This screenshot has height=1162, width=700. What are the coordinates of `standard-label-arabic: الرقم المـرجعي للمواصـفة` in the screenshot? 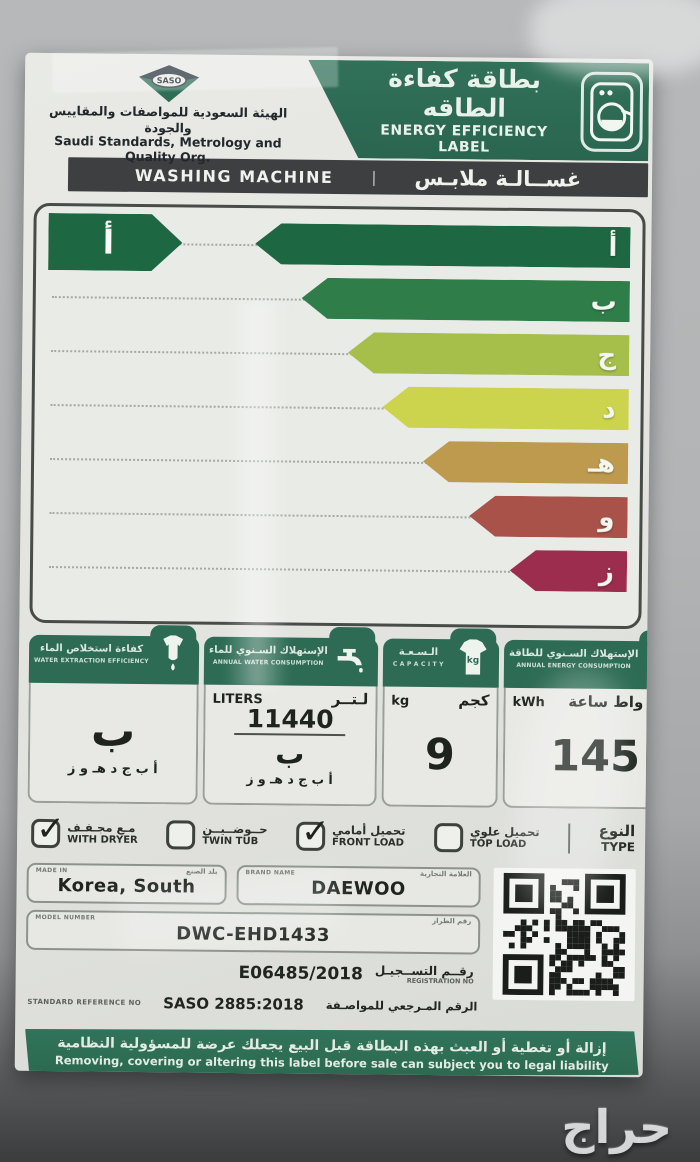 It's located at (401, 1005).